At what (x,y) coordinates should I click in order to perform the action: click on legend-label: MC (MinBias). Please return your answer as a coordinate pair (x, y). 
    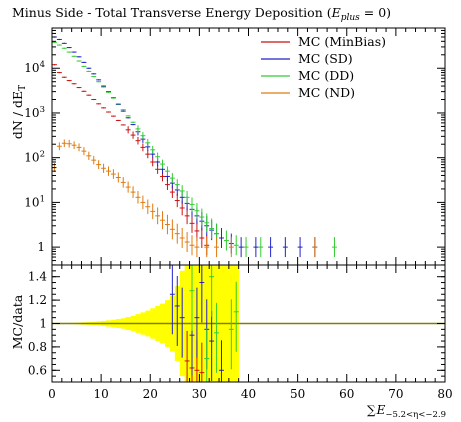
    Looking at the image, I should click on (342, 41).